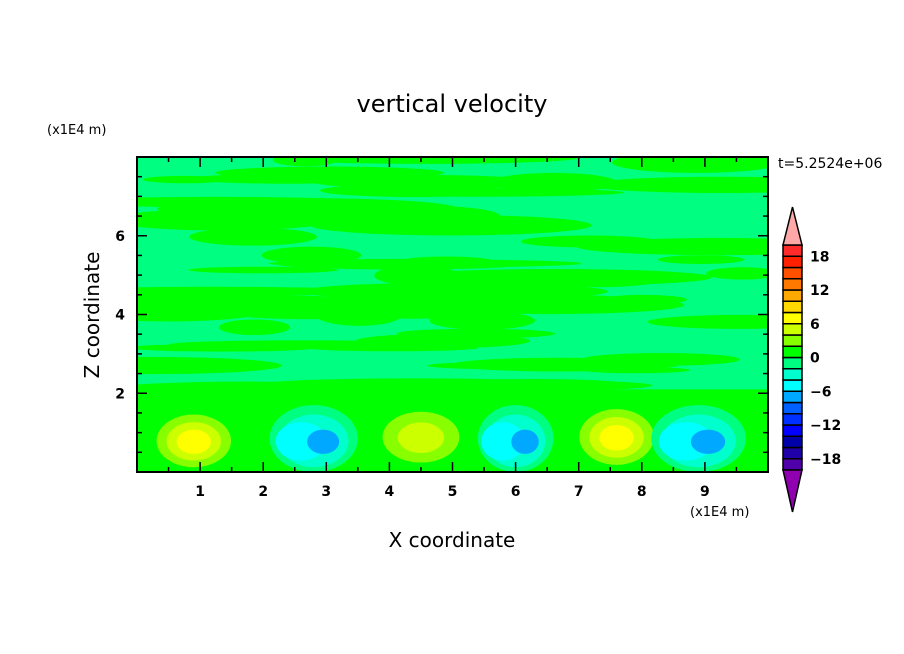 The width and height of the screenshot is (904, 654). I want to click on colorbar: 18 12 6 0 −6 −12 −18, so click(811, 359).